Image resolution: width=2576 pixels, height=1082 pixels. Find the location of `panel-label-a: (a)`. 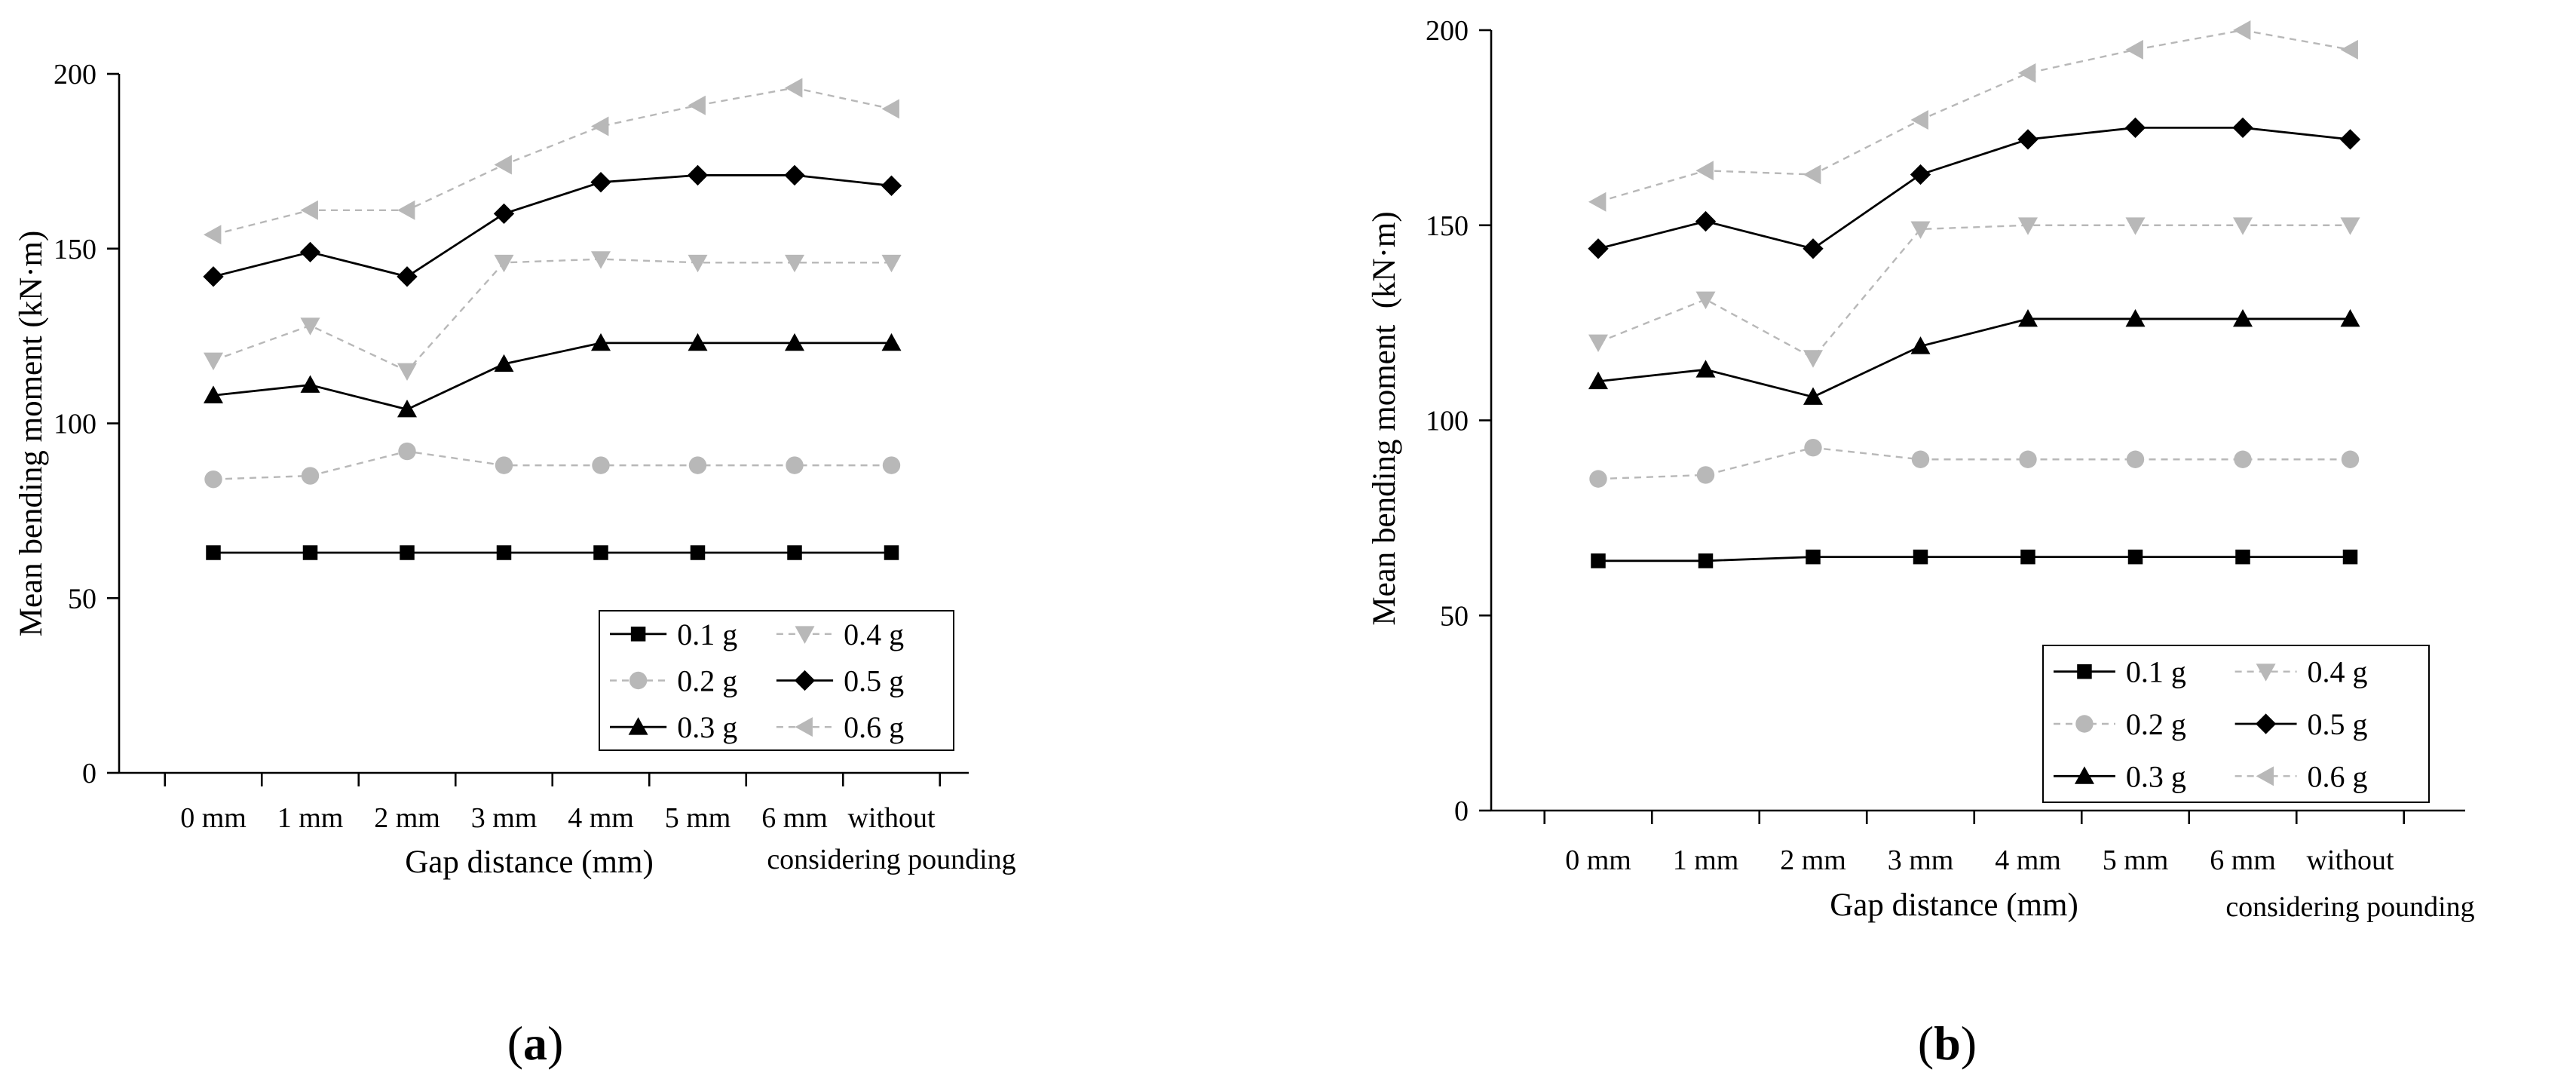

panel-label-a: (a) is located at coordinates (535, 1043).